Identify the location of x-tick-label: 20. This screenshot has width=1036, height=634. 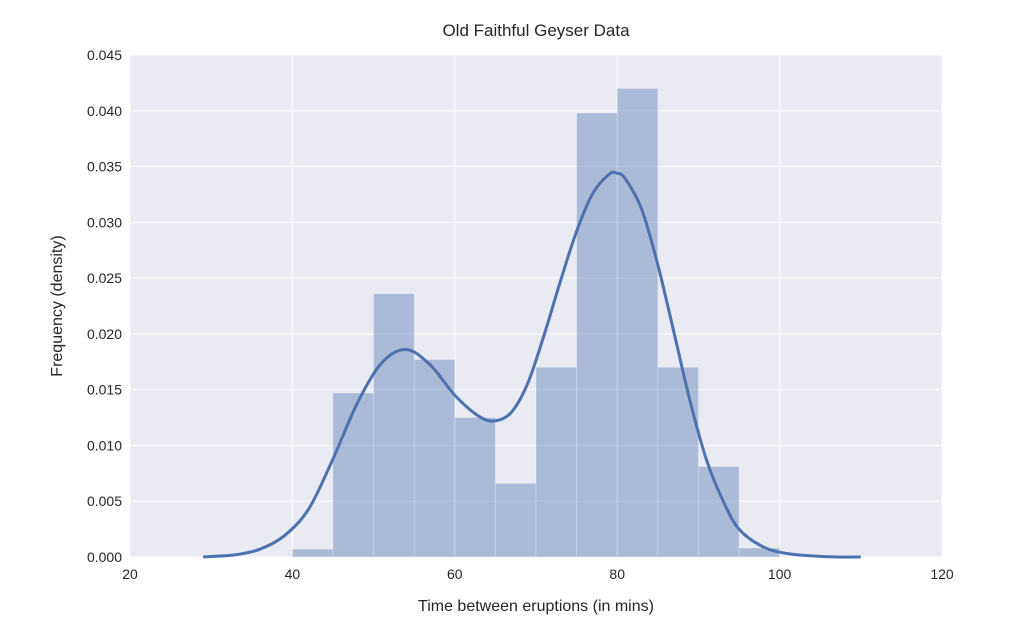
(130, 574).